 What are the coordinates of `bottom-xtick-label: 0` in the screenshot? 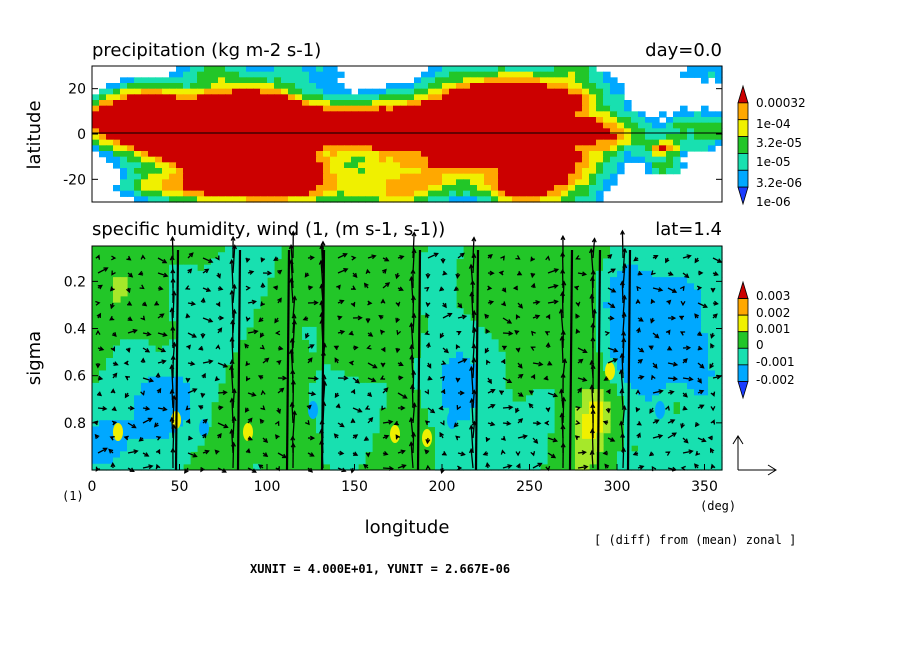 It's located at (92, 487).